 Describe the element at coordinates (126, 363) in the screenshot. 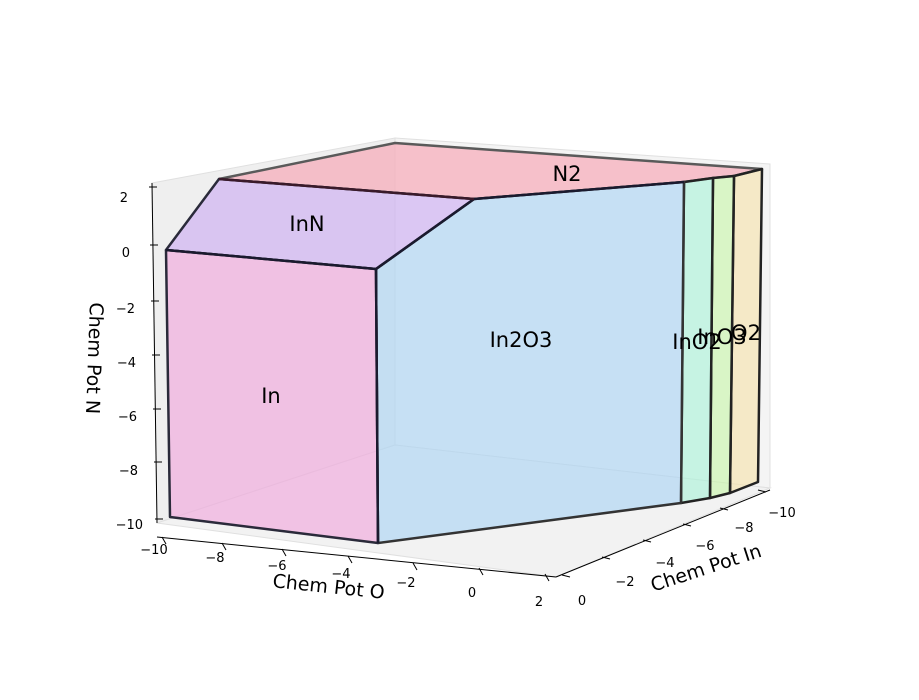

I see `z-tick-label: −4` at that location.